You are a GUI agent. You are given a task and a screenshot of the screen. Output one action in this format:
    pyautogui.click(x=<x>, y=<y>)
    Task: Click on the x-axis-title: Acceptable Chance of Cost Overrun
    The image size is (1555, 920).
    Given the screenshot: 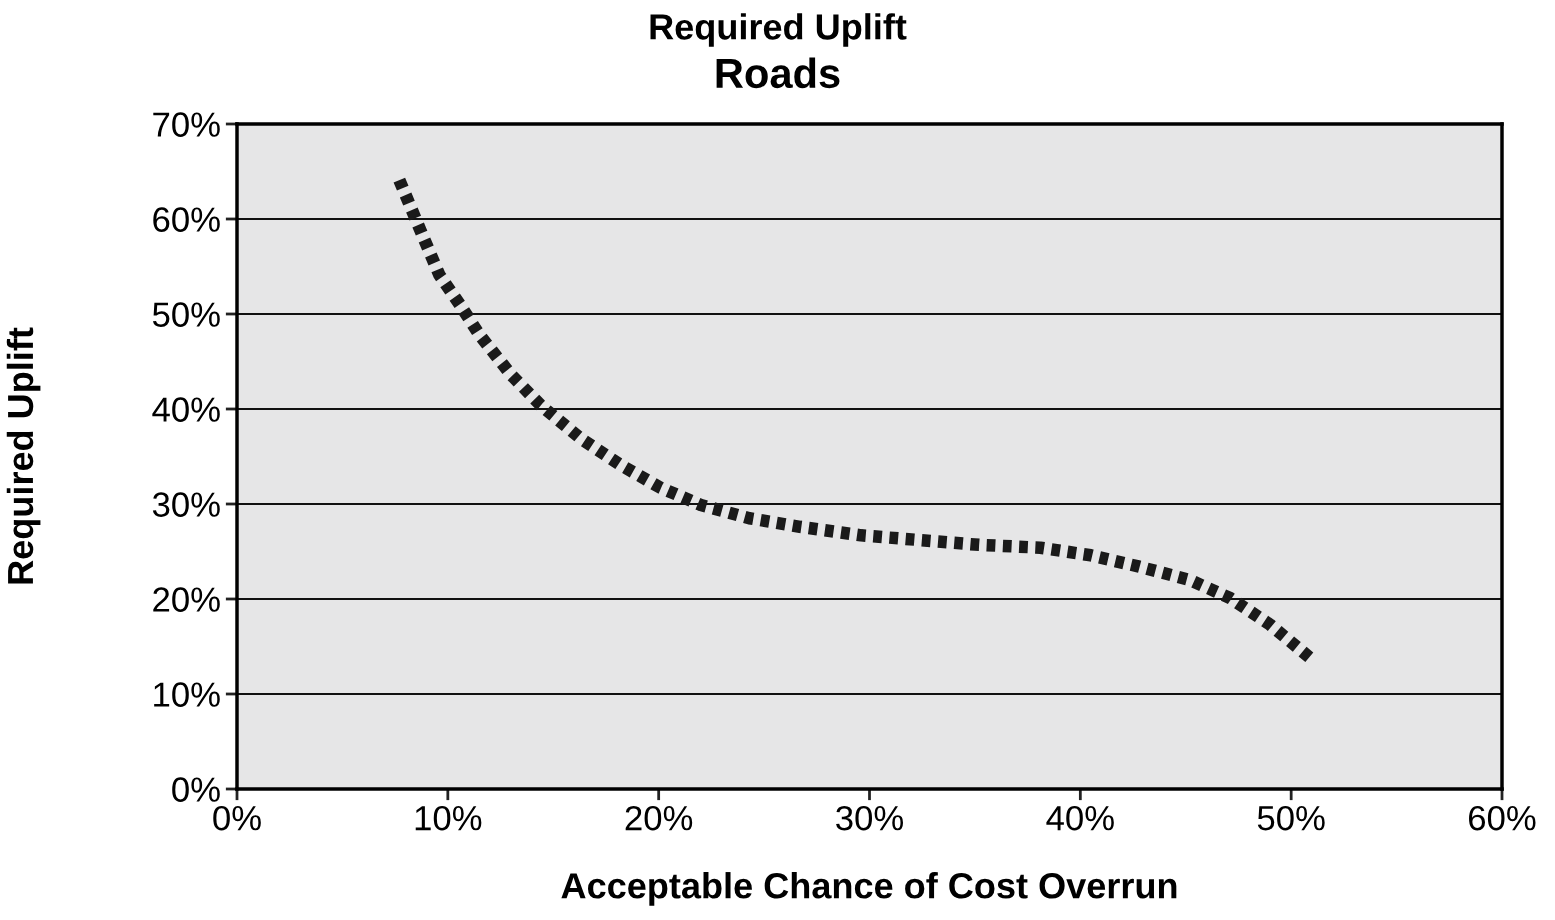 What is the action you would take?
    pyautogui.click(x=869, y=889)
    